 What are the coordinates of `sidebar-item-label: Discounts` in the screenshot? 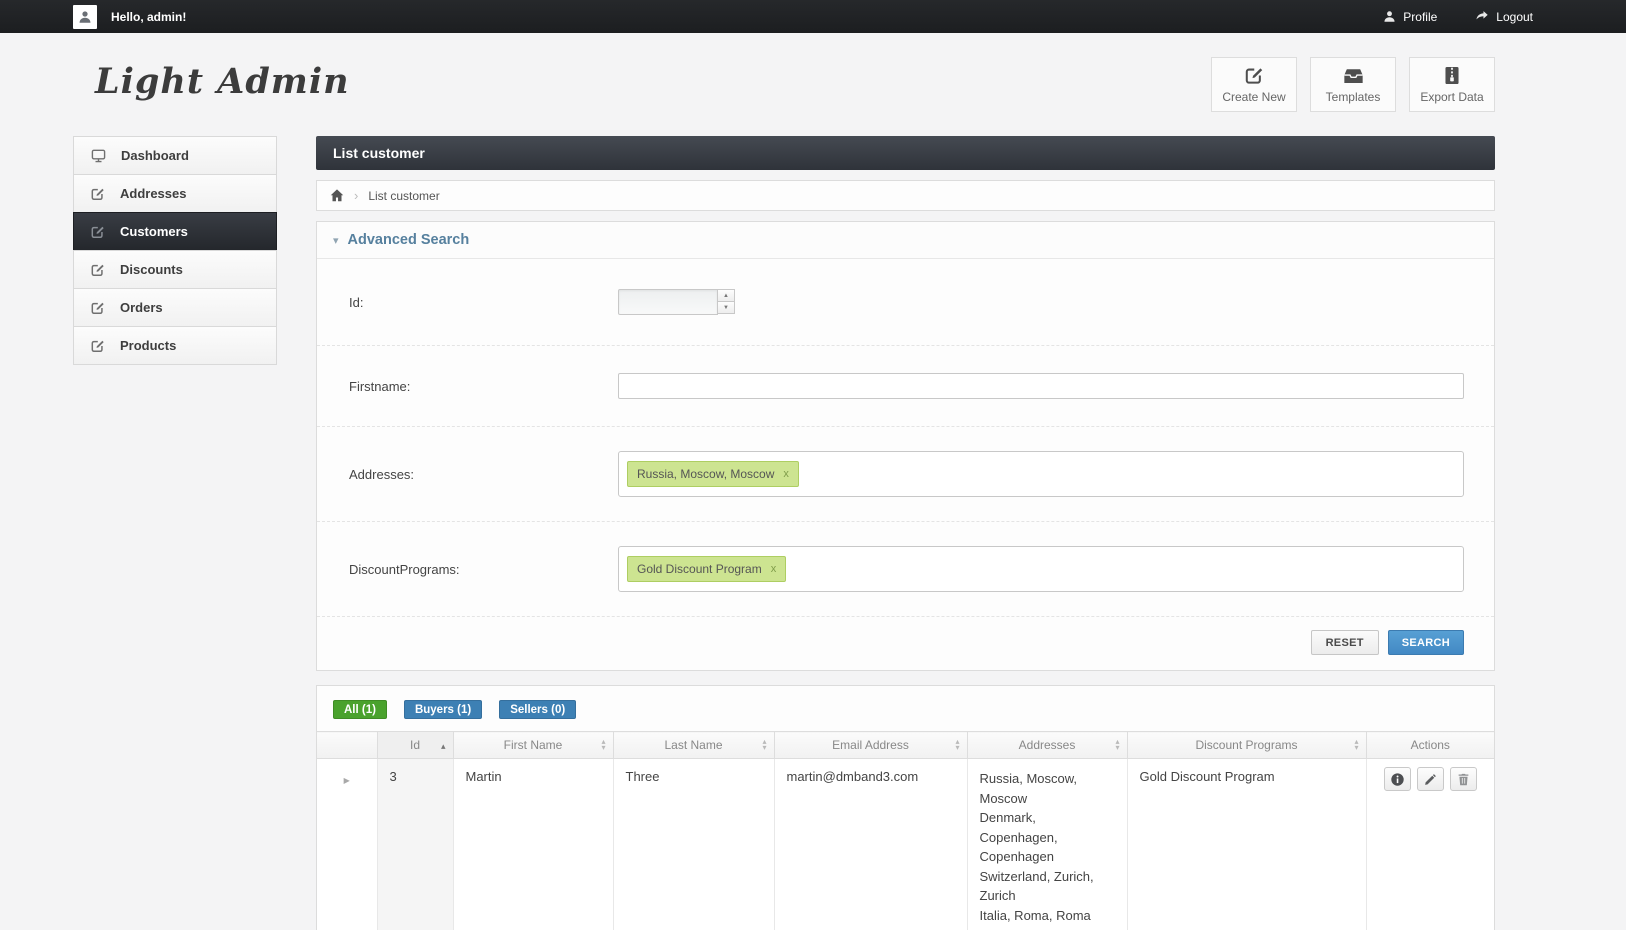 It's located at (151, 269).